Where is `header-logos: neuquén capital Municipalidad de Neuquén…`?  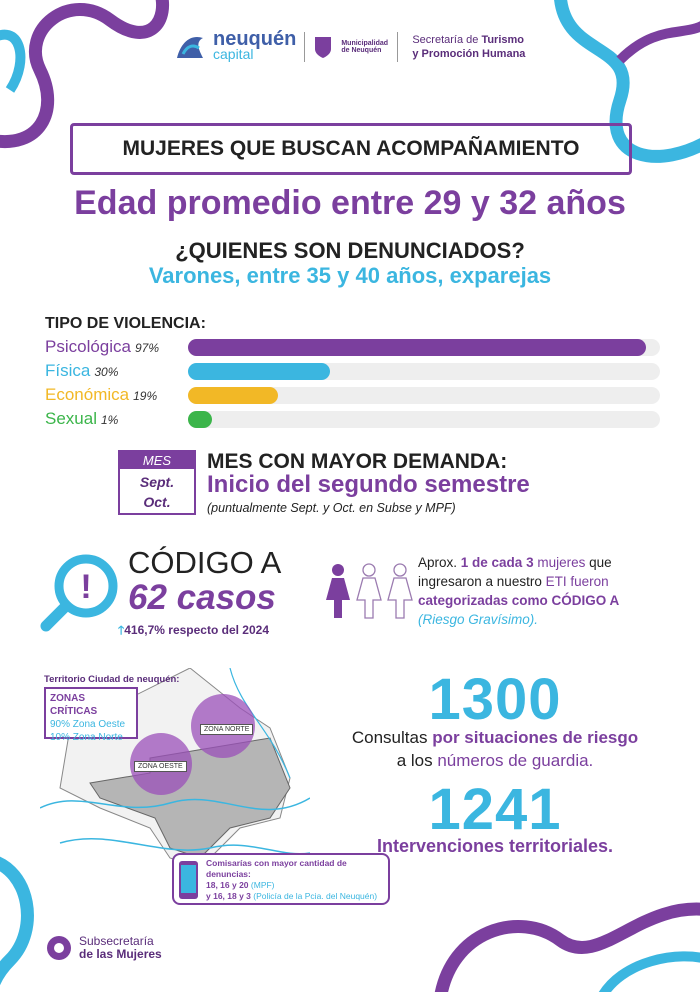
header-logos: neuquén capital Municipalidad de Neuquén… is located at coordinates (350, 45).